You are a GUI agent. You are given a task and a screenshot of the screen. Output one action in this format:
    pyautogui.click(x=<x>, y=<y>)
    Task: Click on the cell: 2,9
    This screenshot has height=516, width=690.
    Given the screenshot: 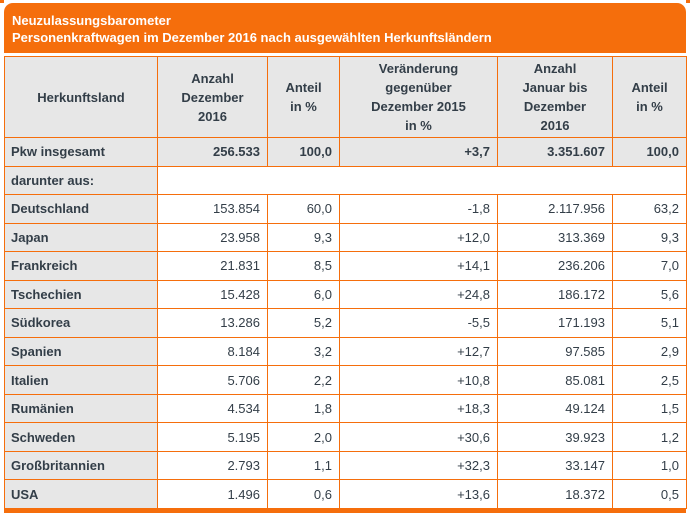 What is the action you would take?
    pyautogui.click(x=649, y=351)
    